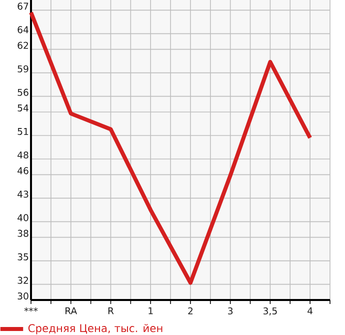 Image resolution: width=345 pixels, height=335 pixels. What do you see at coordinates (23, 131) in the screenshot?
I see `y-tick-label: 51` at bounding box center [23, 131].